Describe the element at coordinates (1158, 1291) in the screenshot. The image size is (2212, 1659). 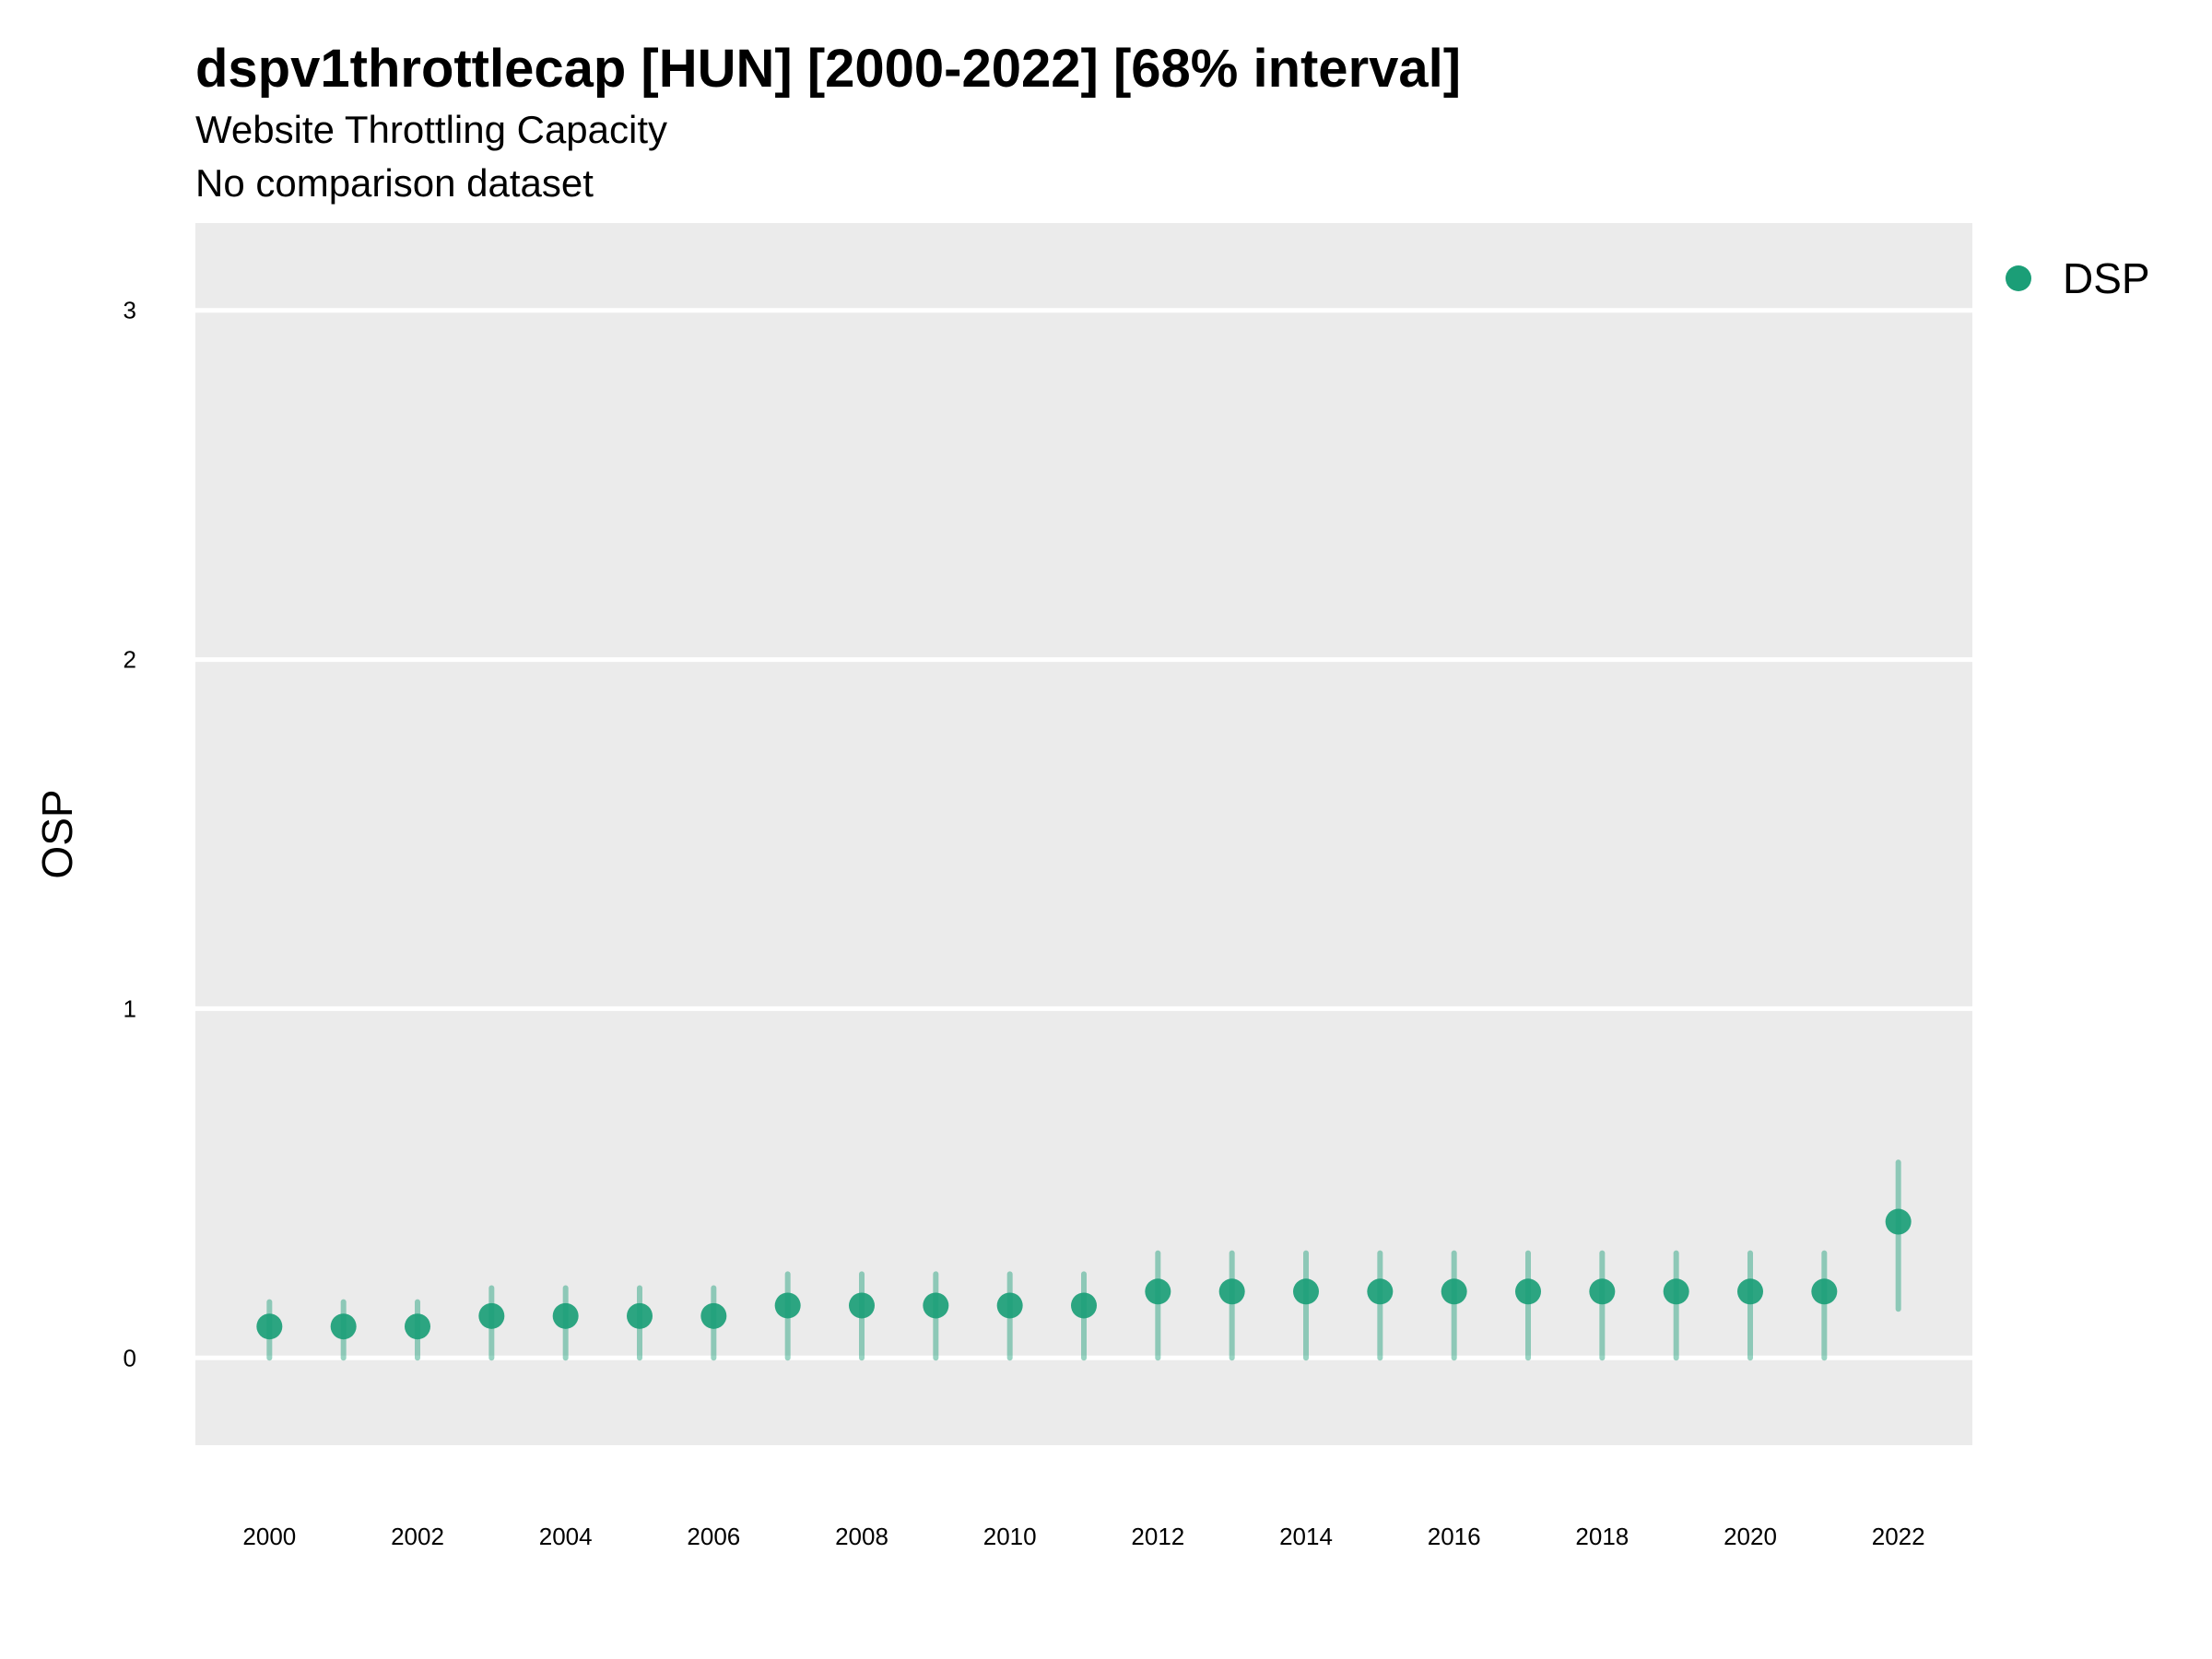
I see `point-2012` at that location.